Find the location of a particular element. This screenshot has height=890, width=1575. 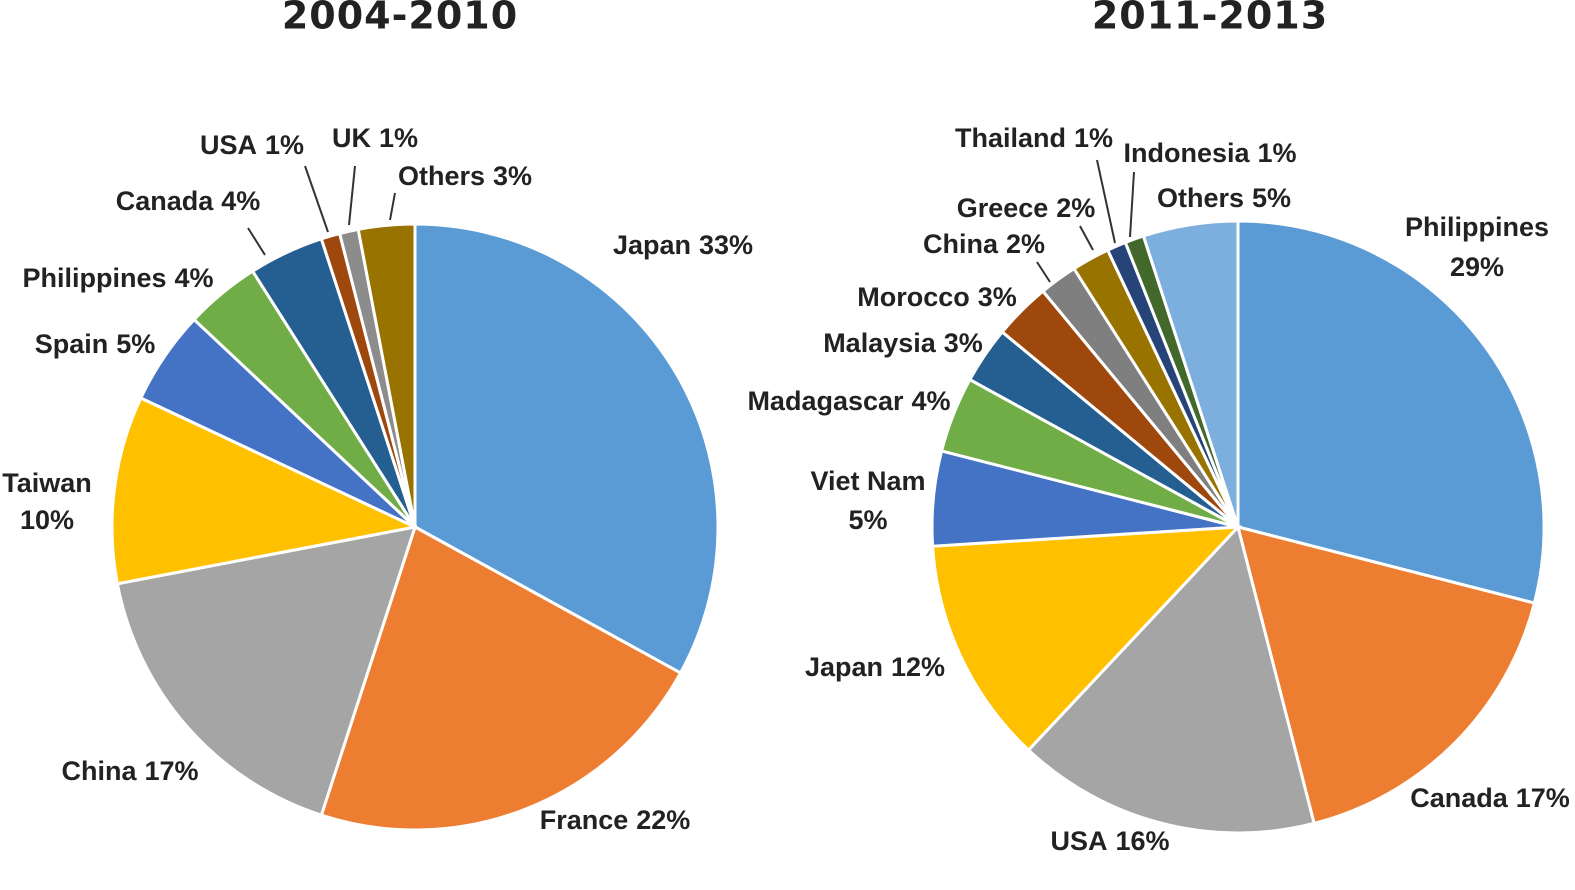

slice-category: UK is located at coordinates (351, 138).